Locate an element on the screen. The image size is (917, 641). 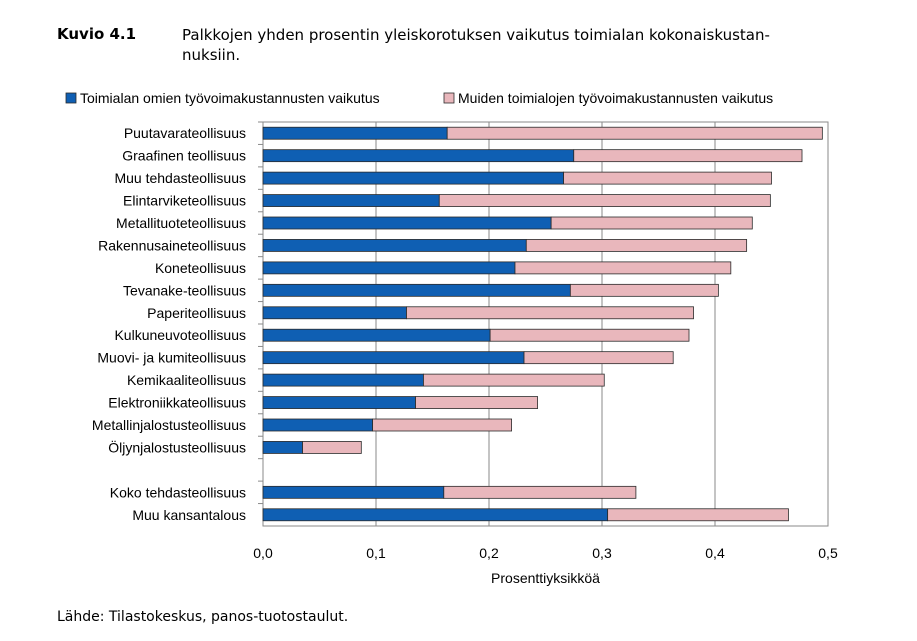
x-tick-label: 0,2 is located at coordinates (489, 553).